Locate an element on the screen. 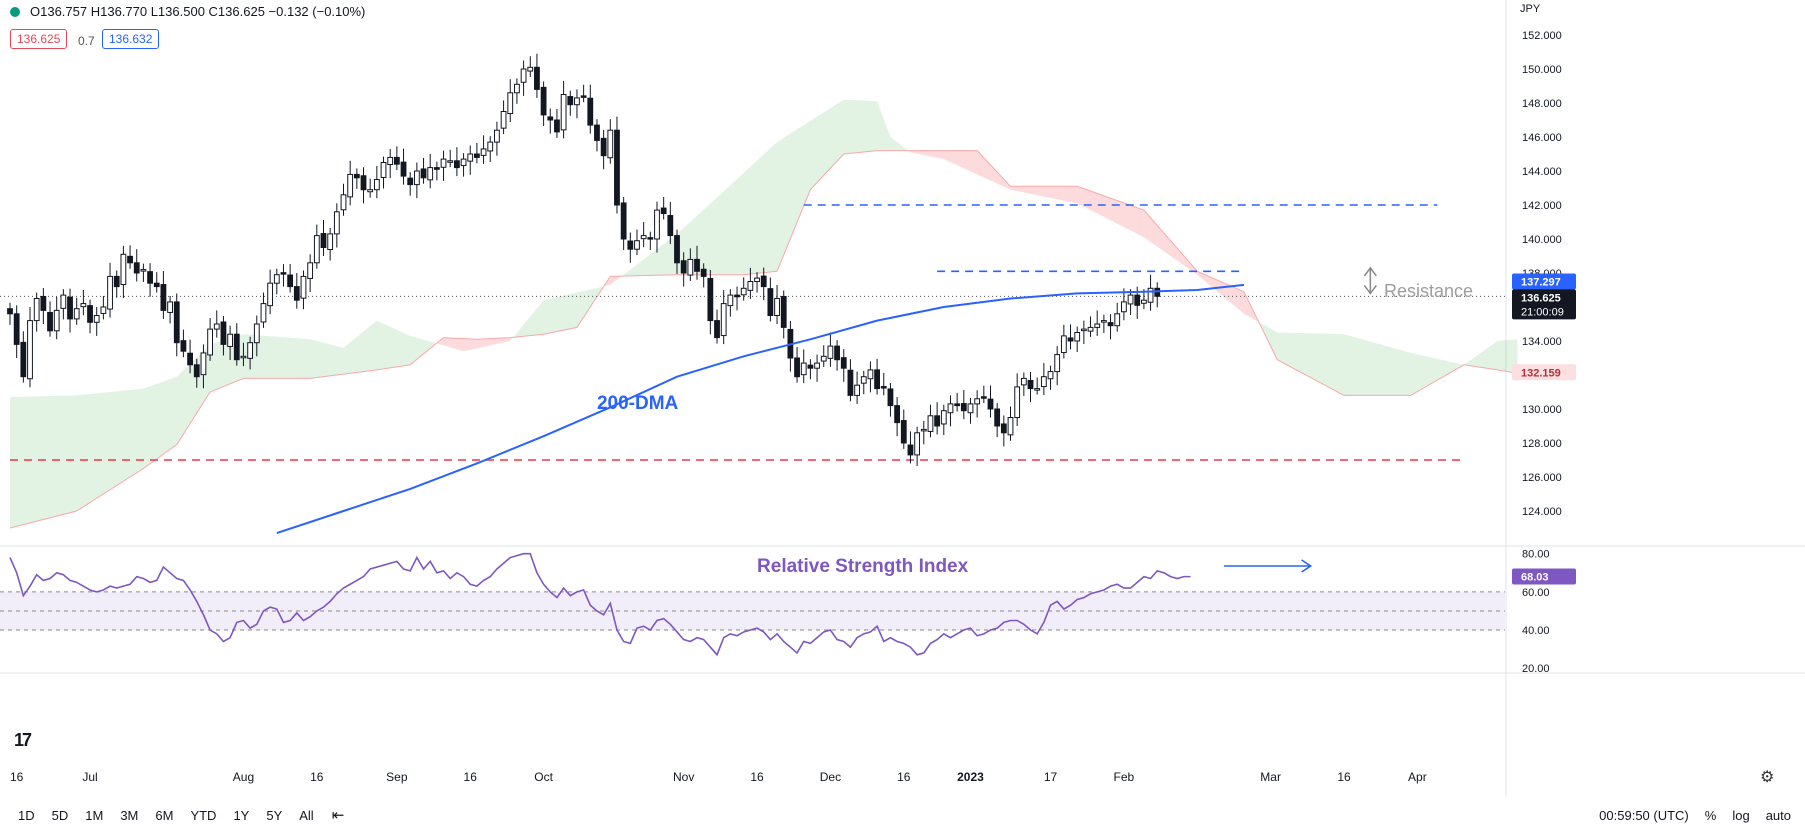  percent-toggle: % is located at coordinates (1710, 815).